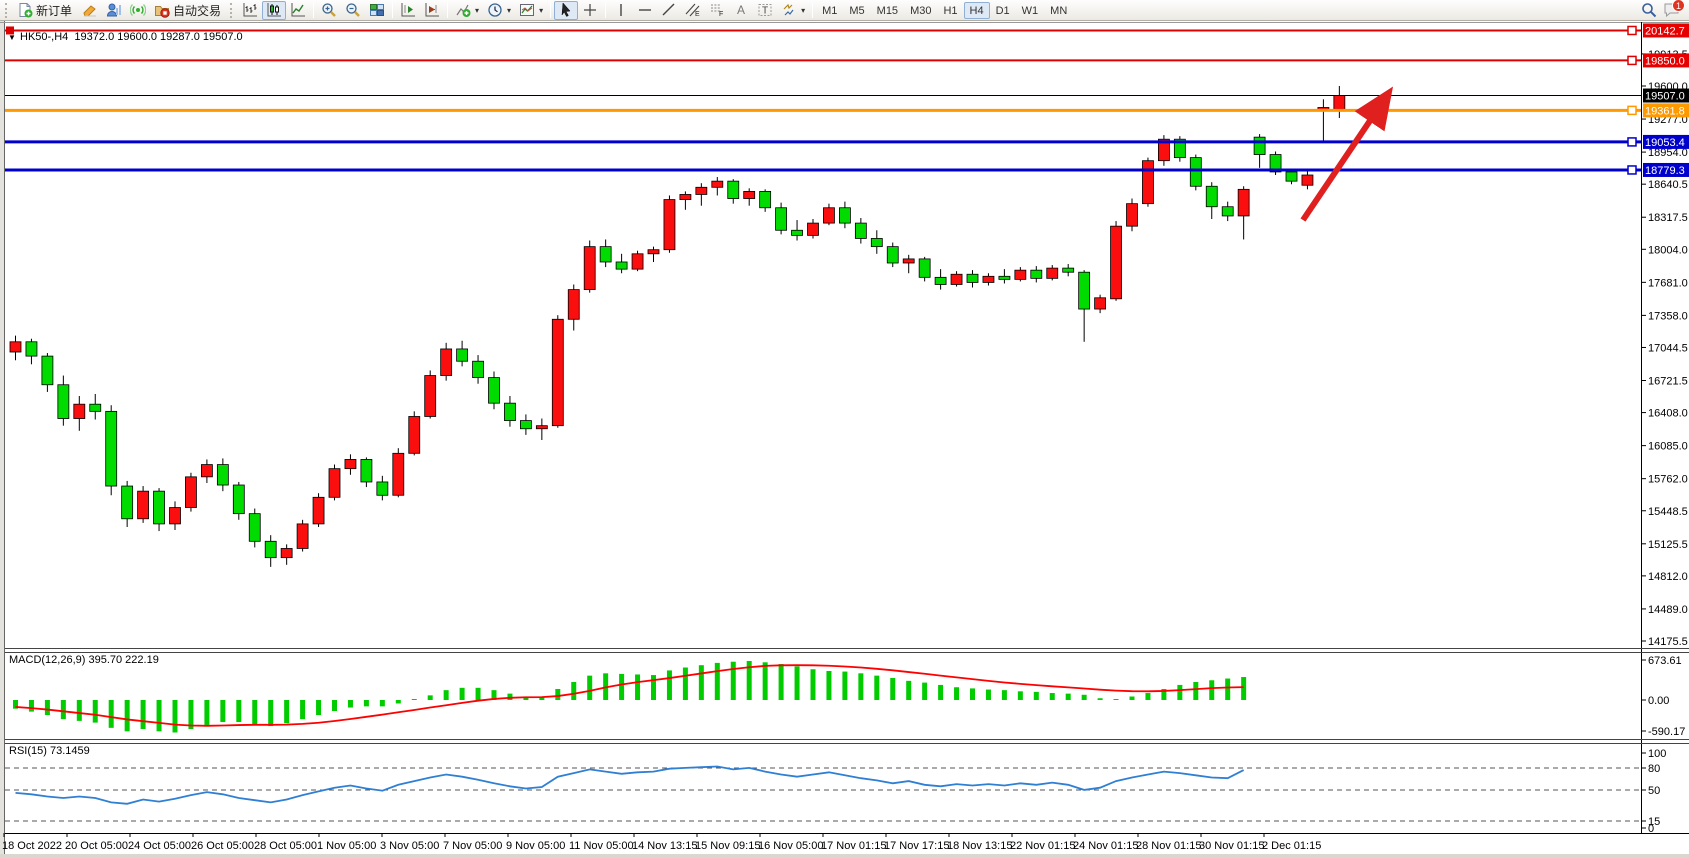 Image resolution: width=1689 pixels, height=858 pixels. I want to click on crosshair-tool-button, so click(590, 10).